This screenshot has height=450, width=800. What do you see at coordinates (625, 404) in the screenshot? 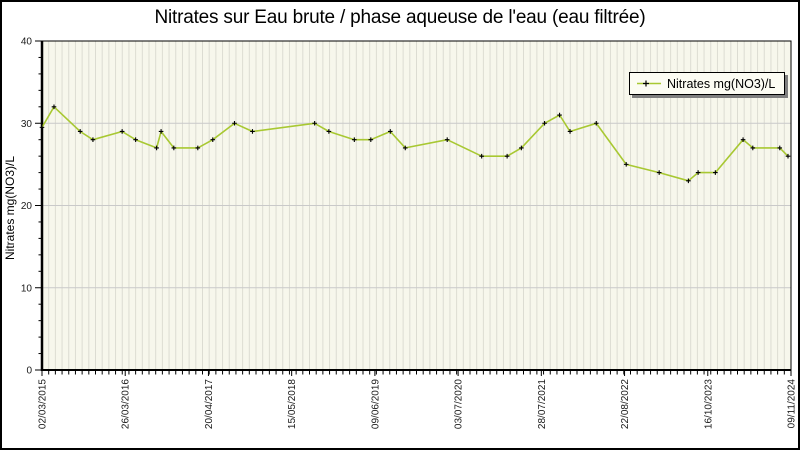
I see `x-tick-label: 22/08/2022` at bounding box center [625, 404].